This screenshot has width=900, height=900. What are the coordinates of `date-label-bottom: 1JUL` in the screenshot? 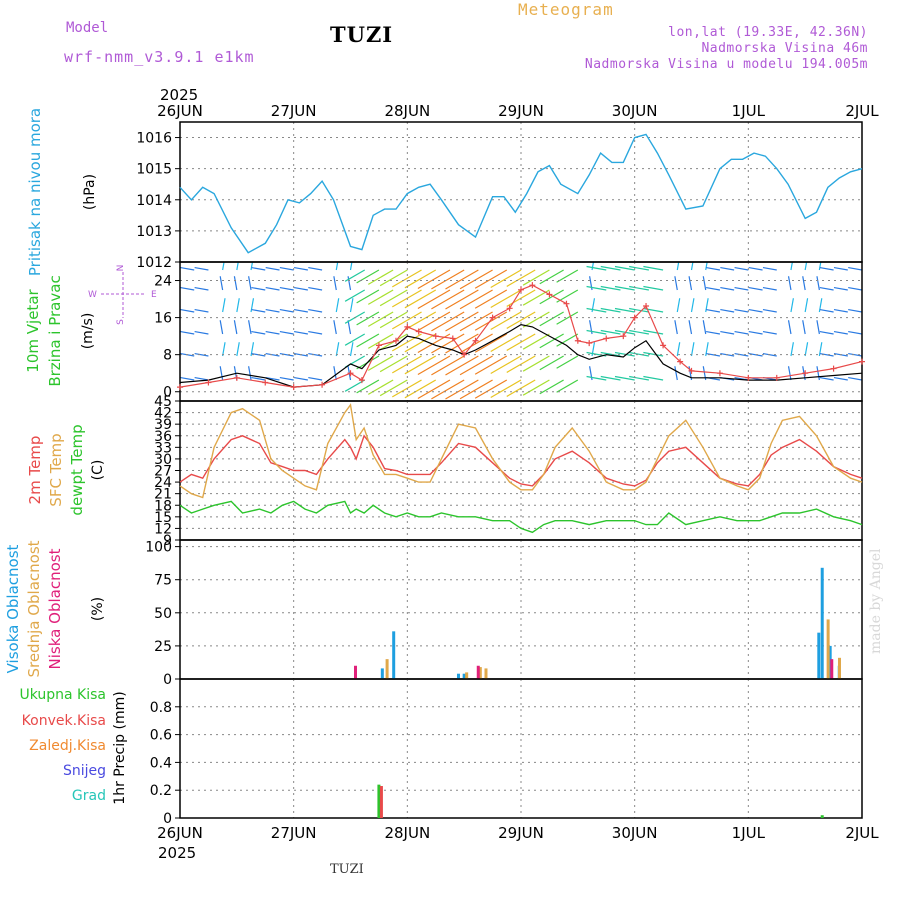 It's located at (749, 833).